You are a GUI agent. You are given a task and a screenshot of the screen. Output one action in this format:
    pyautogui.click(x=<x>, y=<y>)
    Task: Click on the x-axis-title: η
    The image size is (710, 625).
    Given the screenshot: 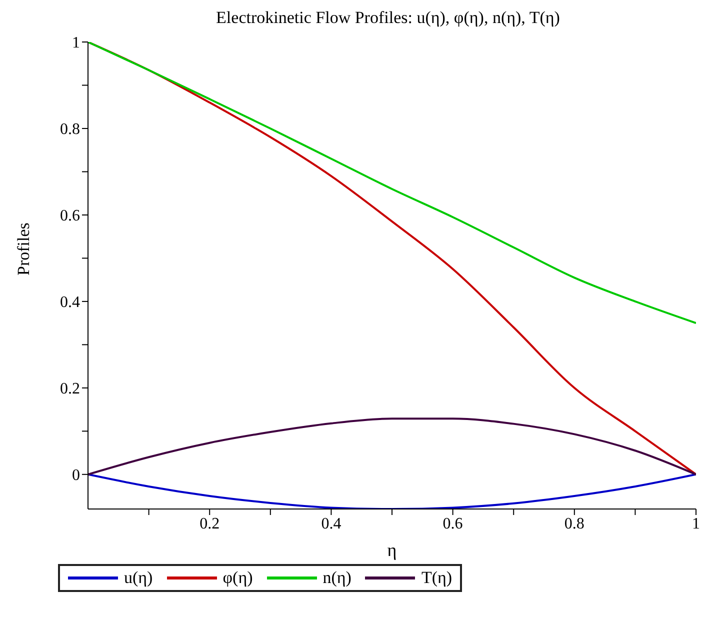 What is the action you would take?
    pyautogui.click(x=392, y=550)
    